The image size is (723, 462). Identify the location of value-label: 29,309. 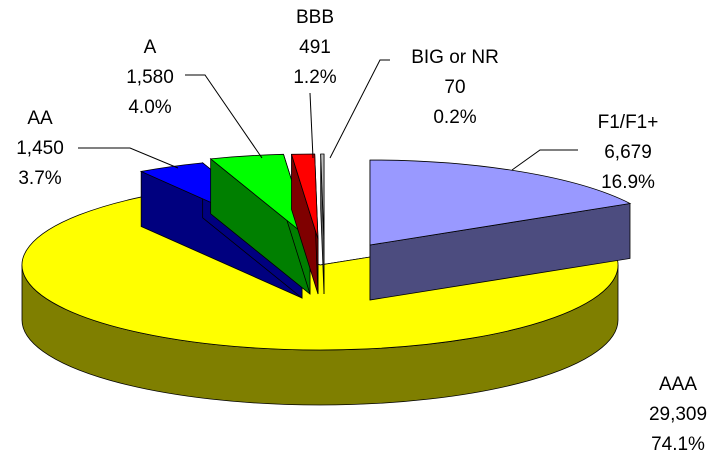
(678, 414).